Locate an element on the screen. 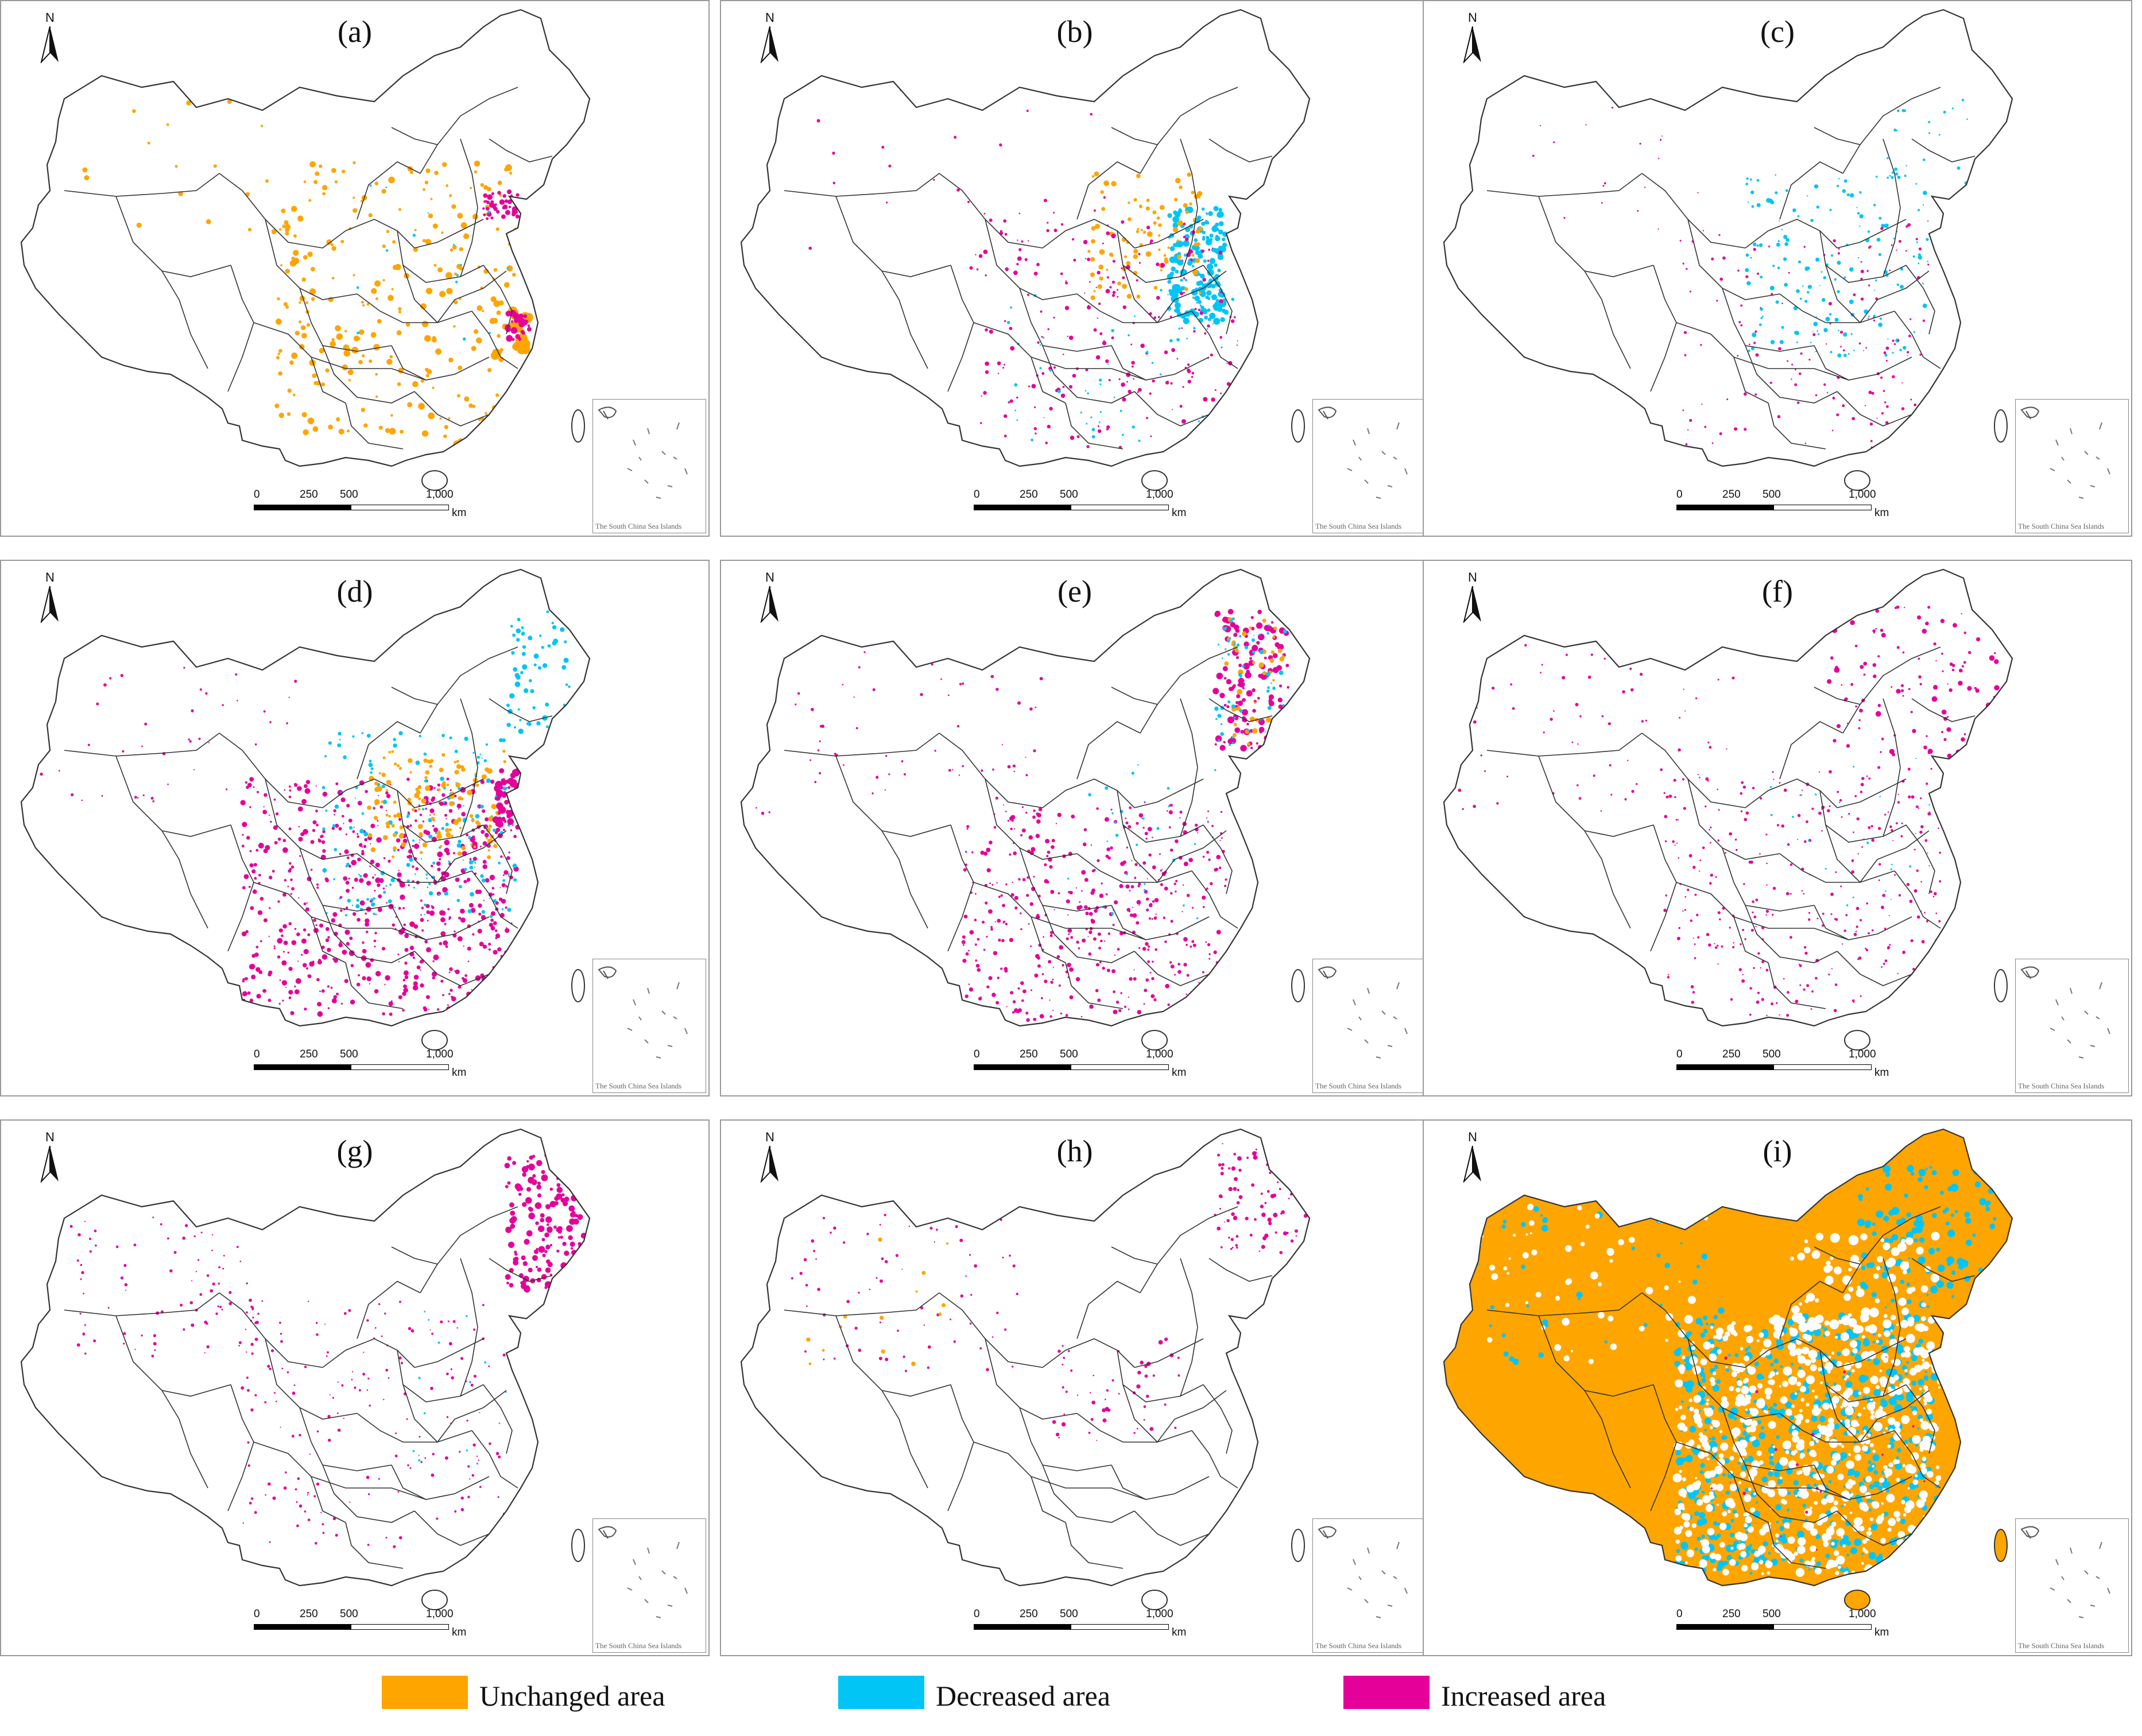 This screenshot has height=1736, width=2142. scale-tick: 500 is located at coordinates (1069, 495).